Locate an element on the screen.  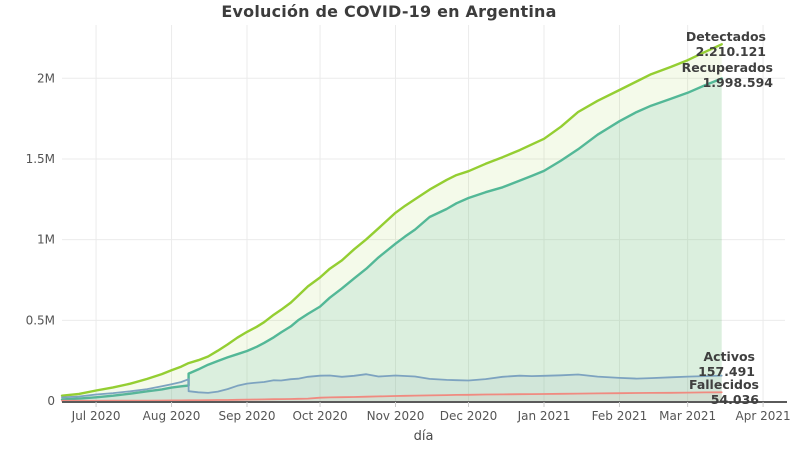
x-tick-label: Apr 2021 is located at coordinates (763, 416).